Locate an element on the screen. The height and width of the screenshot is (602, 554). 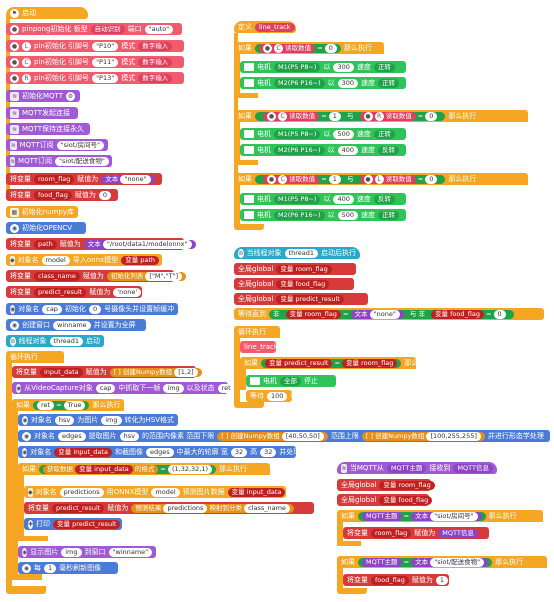
compare-block: ● C 读取数值 = 0 is located at coordinates (298, 48).